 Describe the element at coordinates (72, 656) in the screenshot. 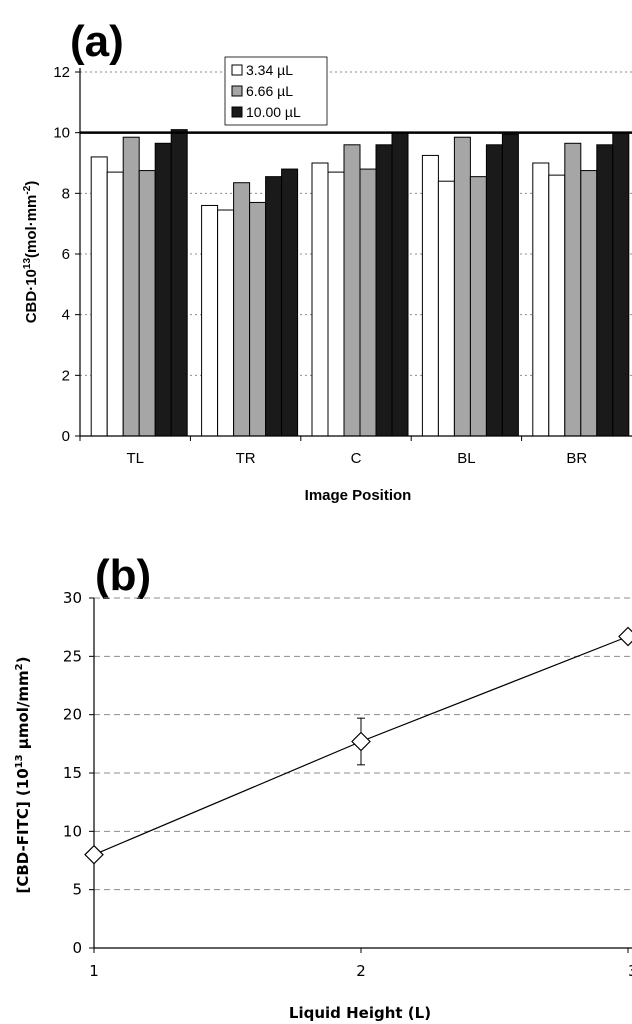

I see `y-tick-label-b: 25` at that location.